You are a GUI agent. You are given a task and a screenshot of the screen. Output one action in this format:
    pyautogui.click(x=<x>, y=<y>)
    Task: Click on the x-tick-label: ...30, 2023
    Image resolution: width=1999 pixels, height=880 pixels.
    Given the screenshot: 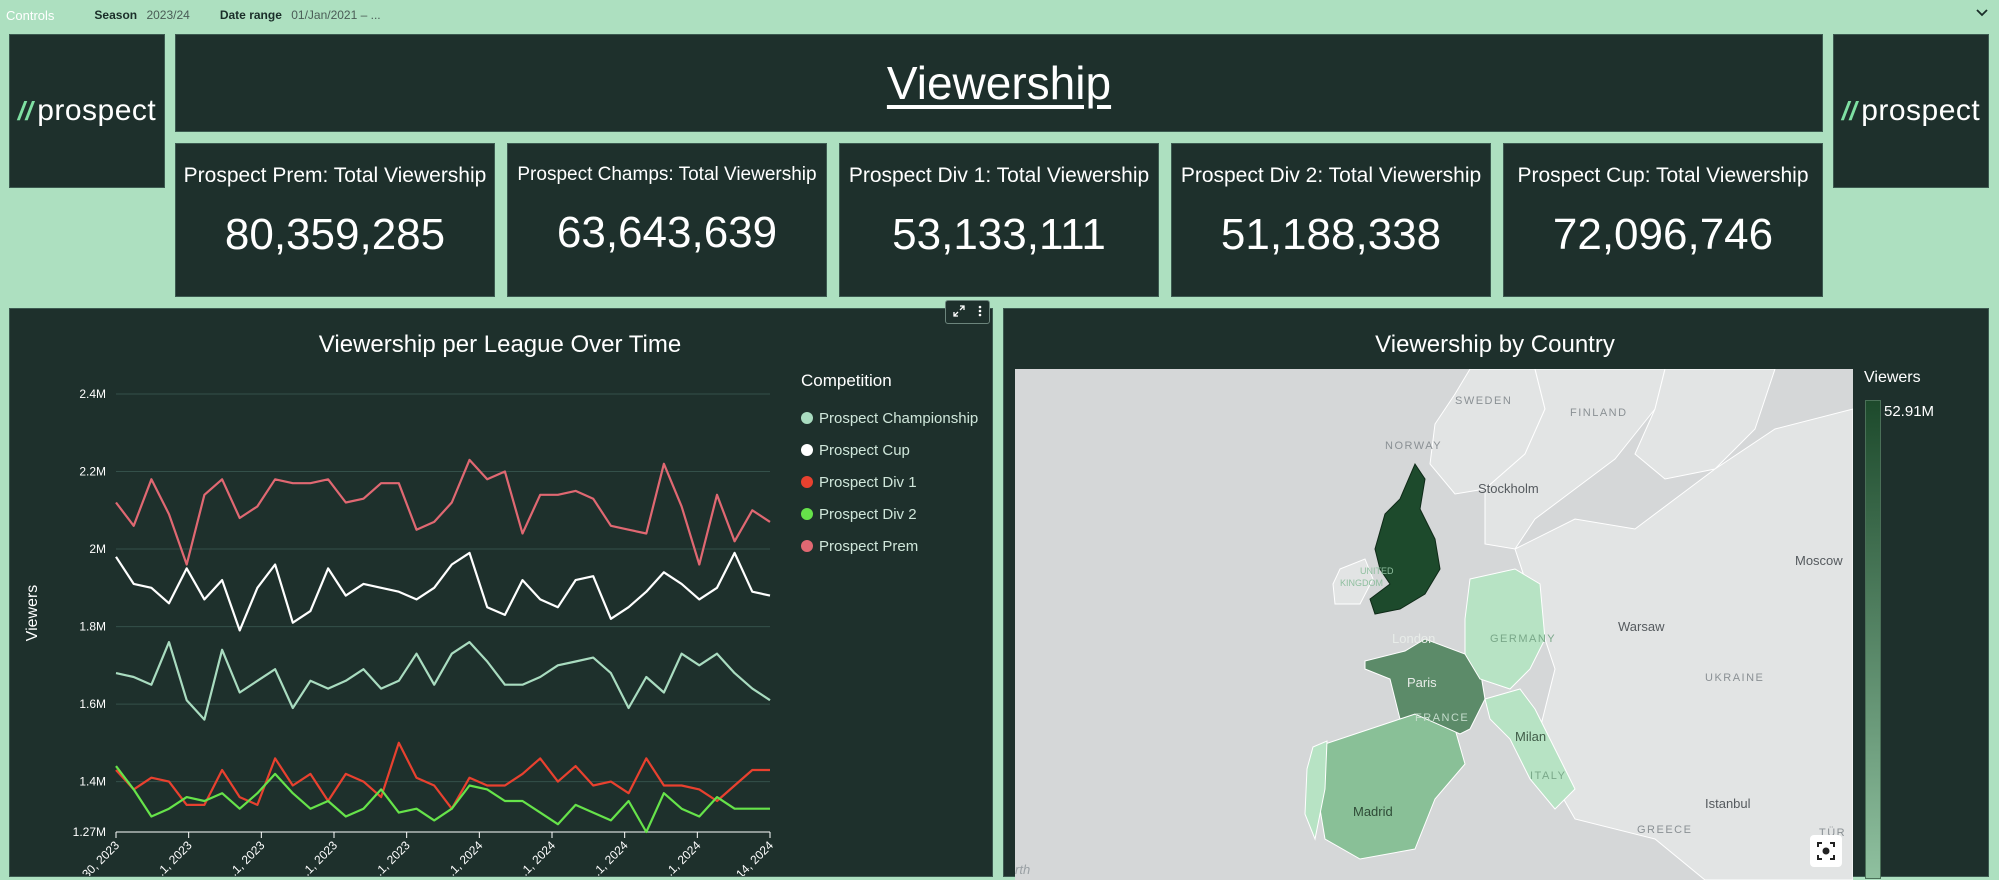 What is the action you would take?
    pyautogui.click(x=97, y=857)
    